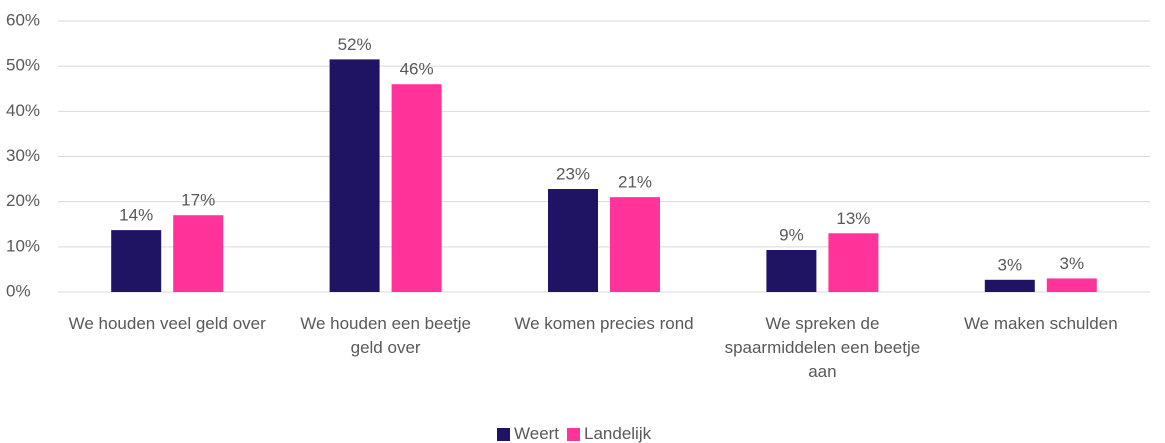 Image resolution: width=1165 pixels, height=443 pixels. Describe the element at coordinates (167, 323) in the screenshot. I see `x-tick-label: We houden veel geld over` at that location.